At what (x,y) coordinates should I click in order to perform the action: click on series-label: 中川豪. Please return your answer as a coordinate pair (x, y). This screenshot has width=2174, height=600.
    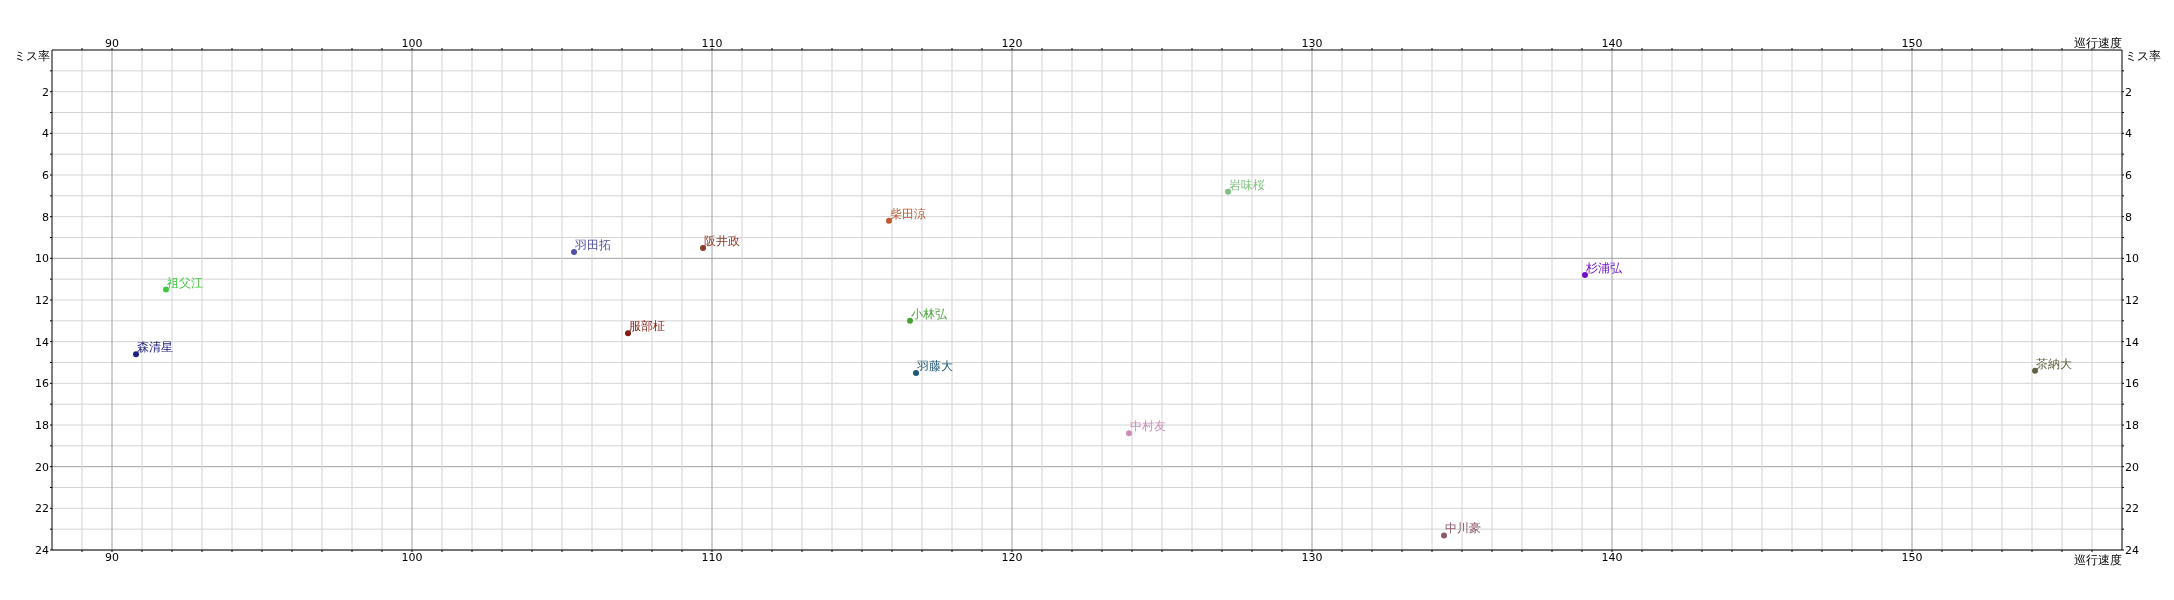
    Looking at the image, I should click on (1463, 528).